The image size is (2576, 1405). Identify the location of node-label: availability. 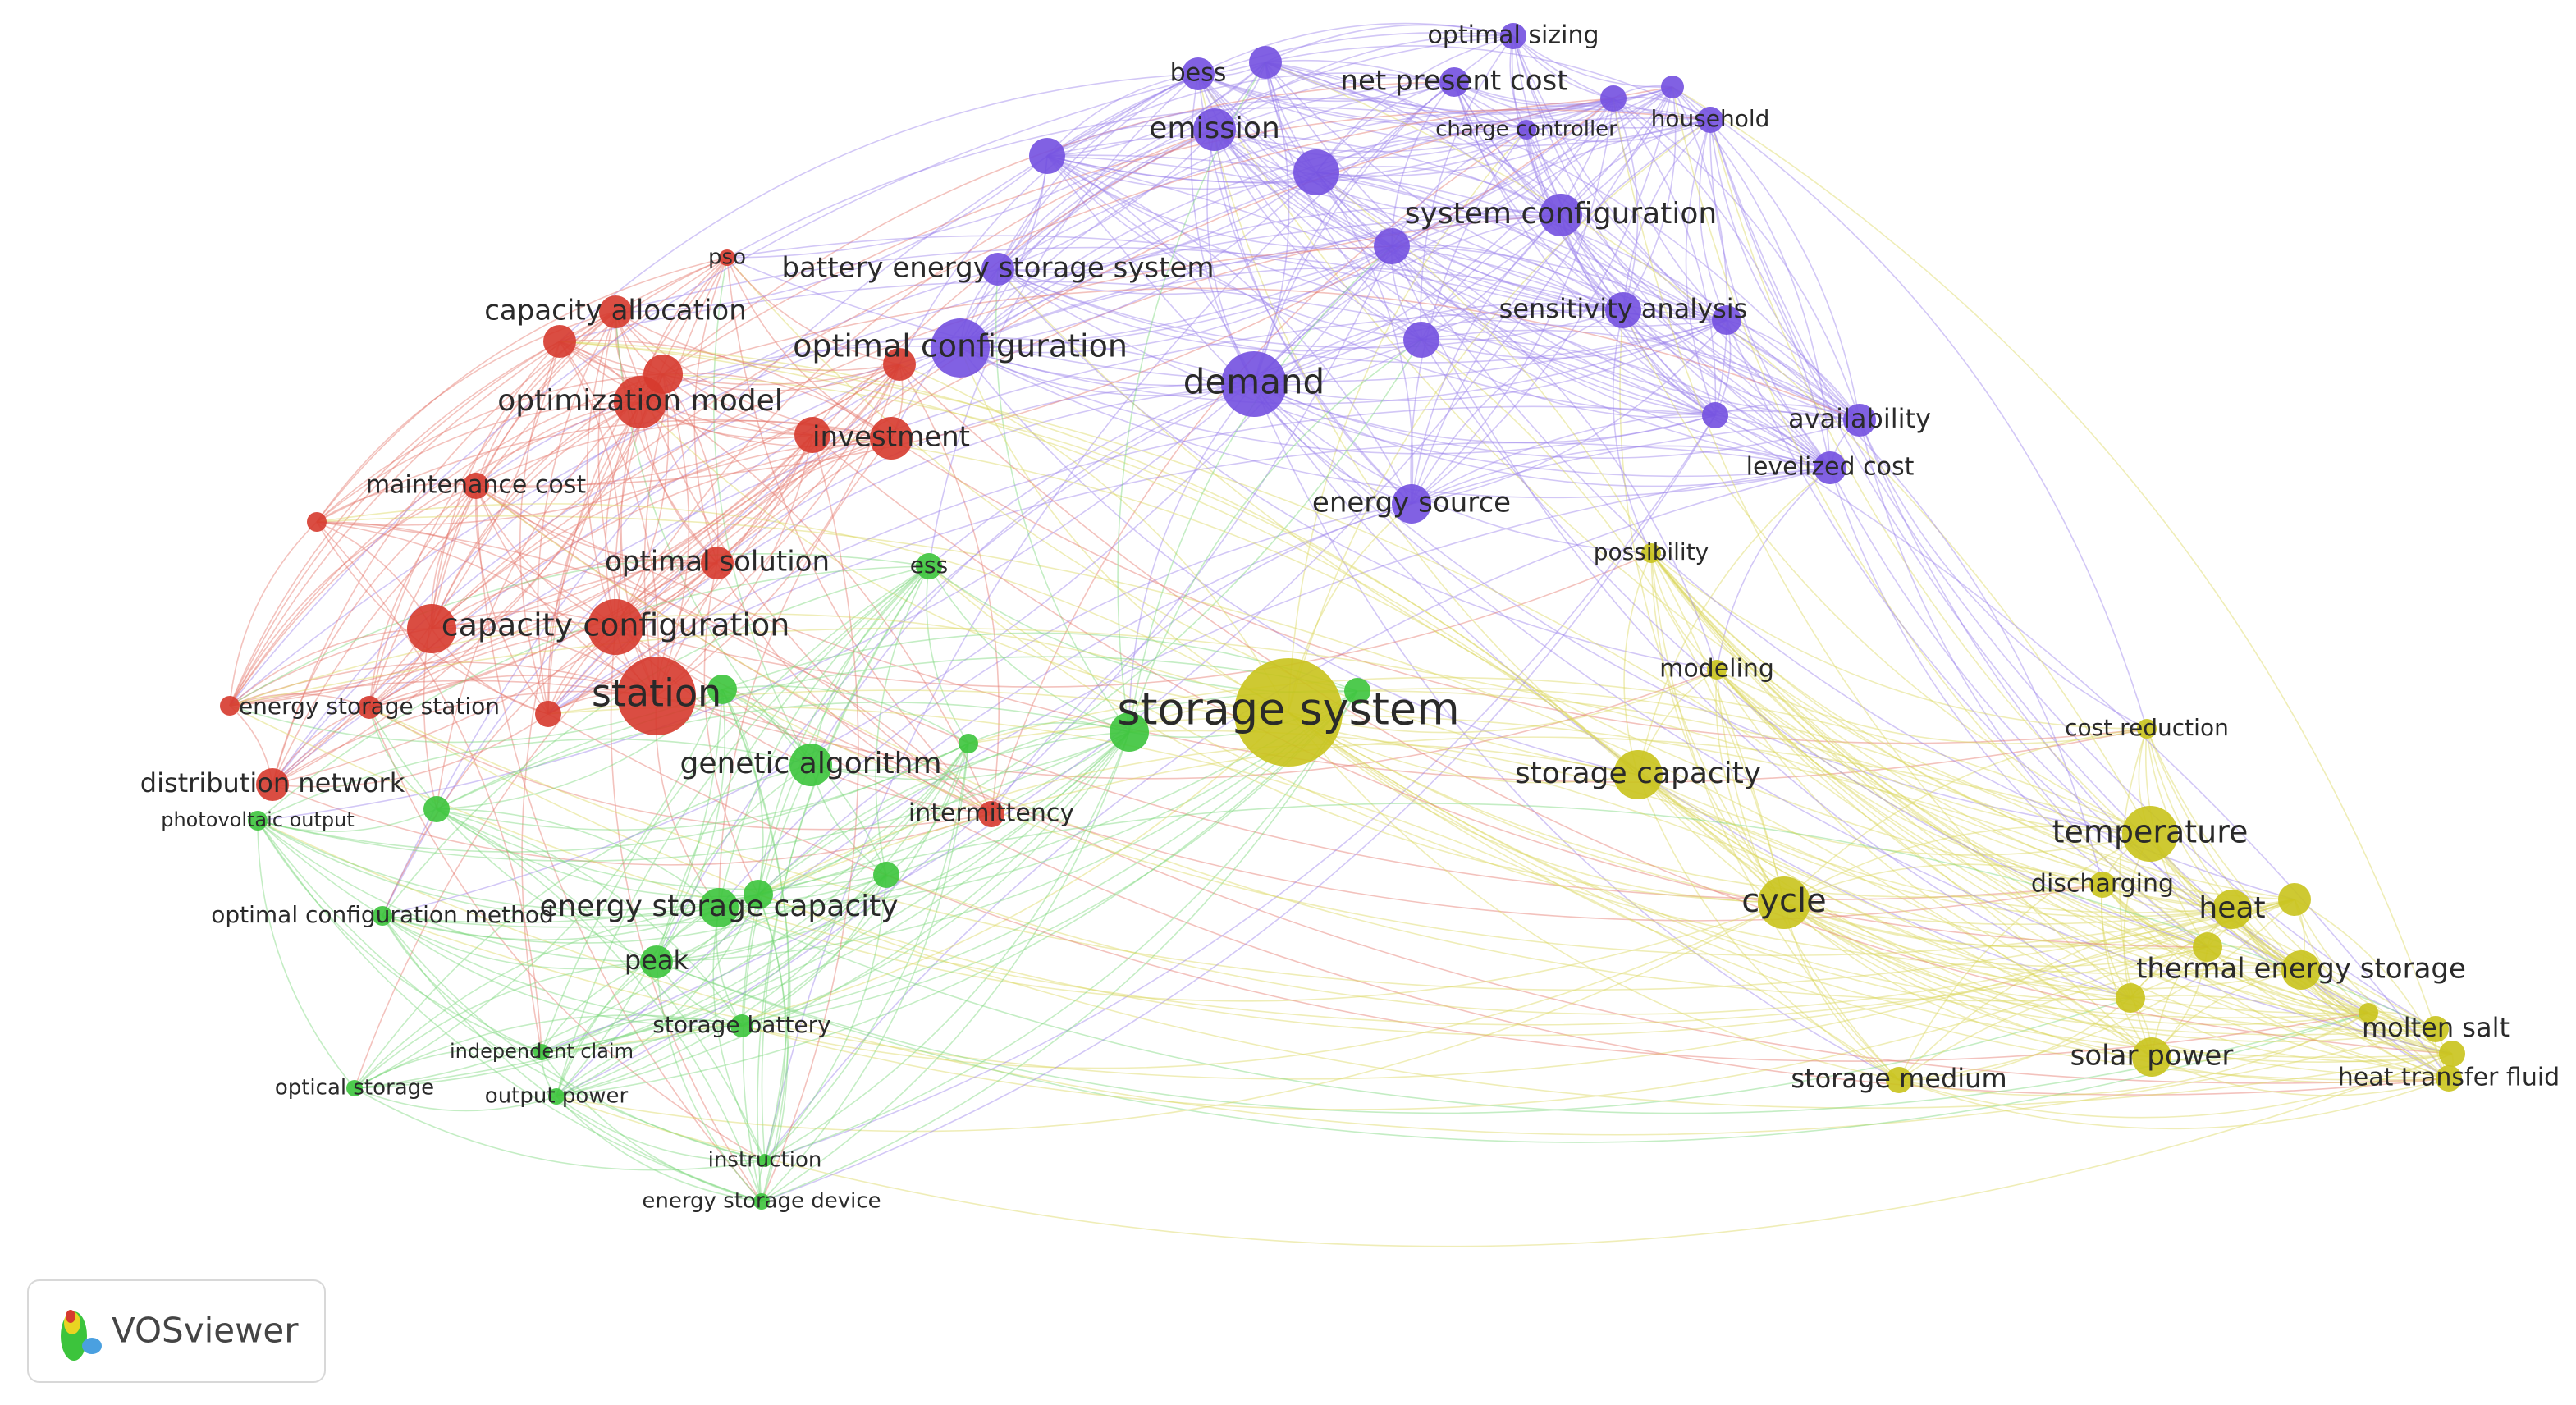
(1859, 418).